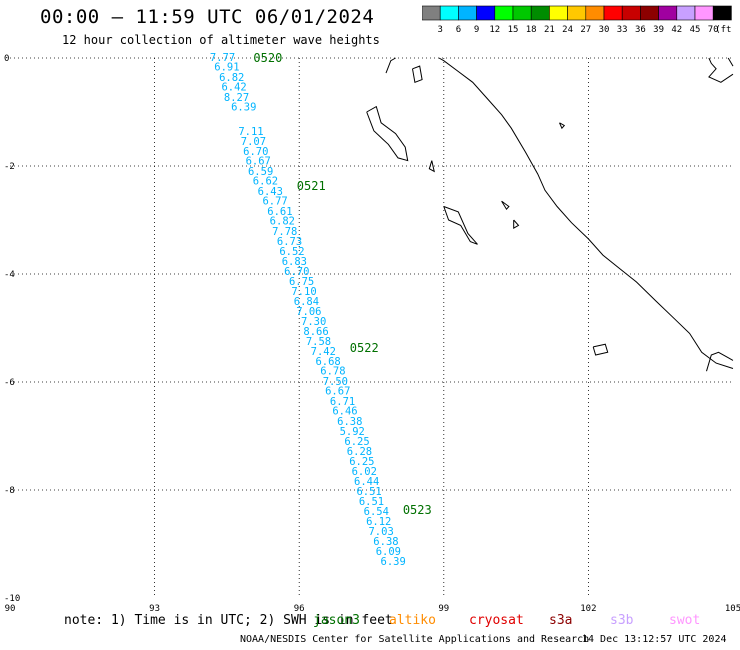 This screenshot has height=650, width=740. What do you see at coordinates (306, 302) in the screenshot?
I see `wave-height-label: 6.84` at bounding box center [306, 302].